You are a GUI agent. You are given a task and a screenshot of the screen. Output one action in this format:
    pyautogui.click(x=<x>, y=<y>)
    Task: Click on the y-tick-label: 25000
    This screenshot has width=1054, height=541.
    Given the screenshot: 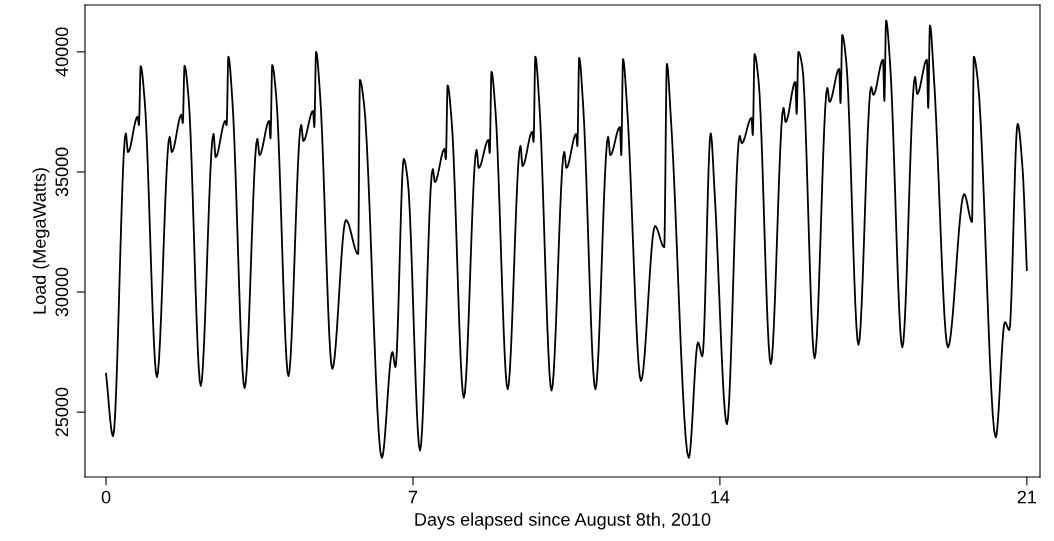 What is the action you would take?
    pyautogui.click(x=62, y=412)
    